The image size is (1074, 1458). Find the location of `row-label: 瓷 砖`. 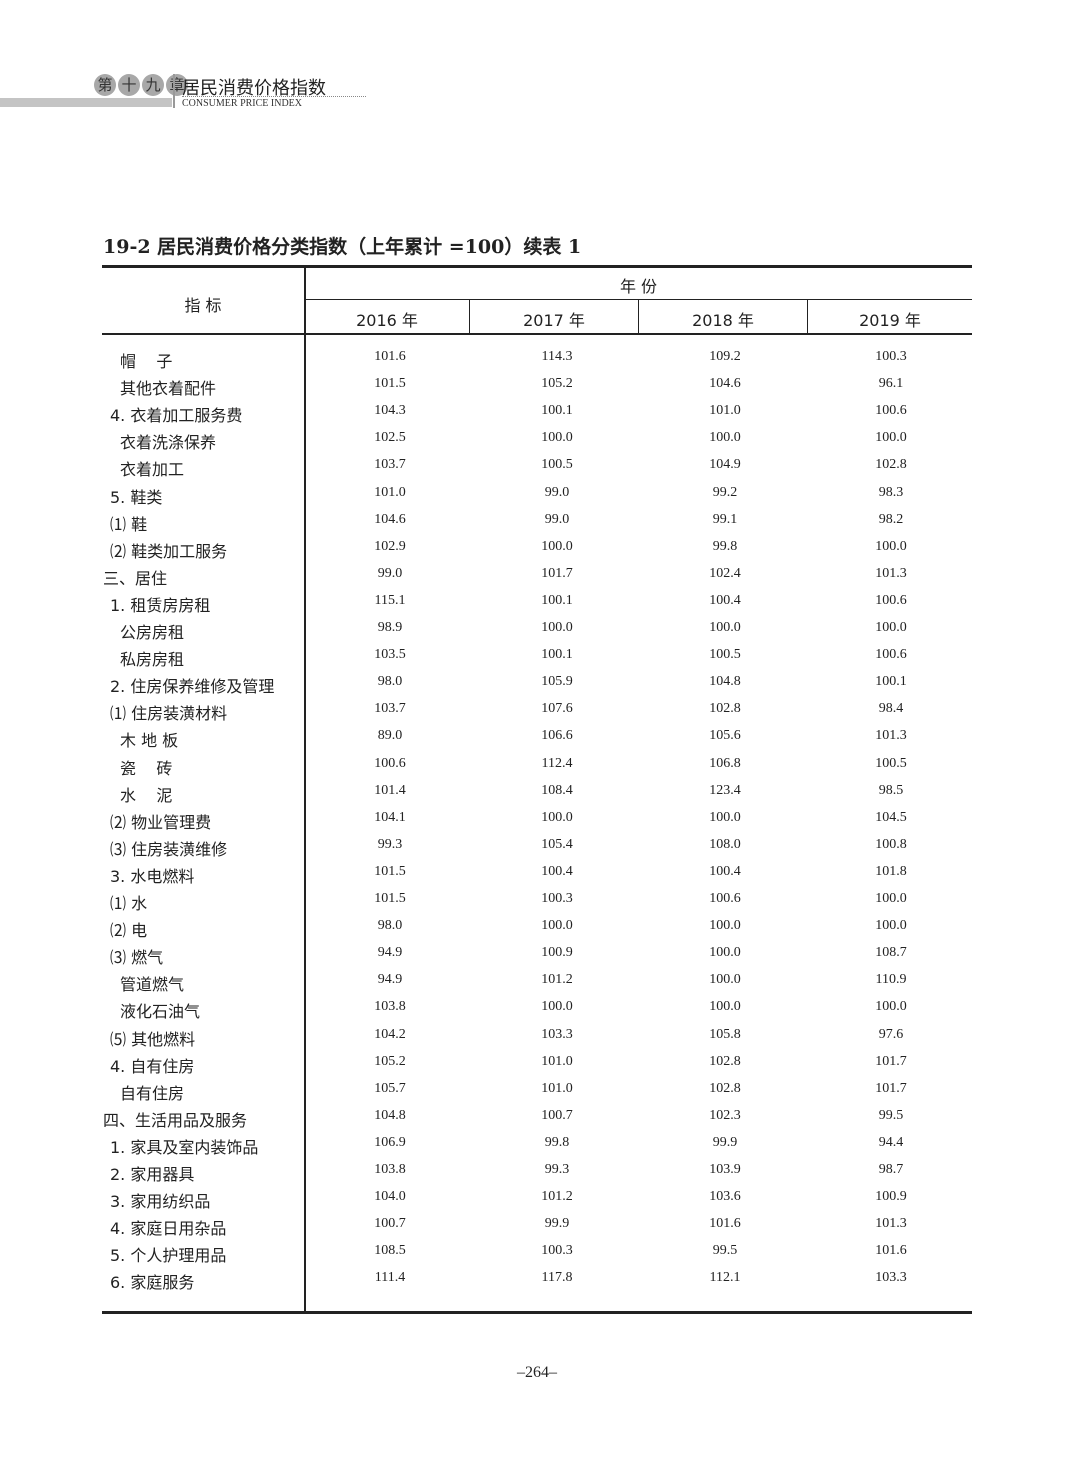

row-label: 瓷 砖 is located at coordinates (146, 768).